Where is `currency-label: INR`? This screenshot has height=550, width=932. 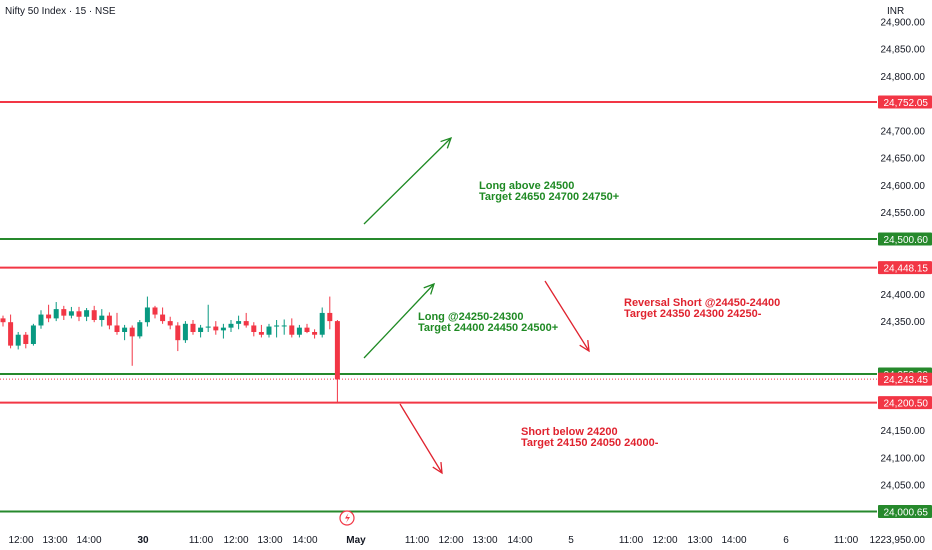 currency-label: INR is located at coordinates (896, 11).